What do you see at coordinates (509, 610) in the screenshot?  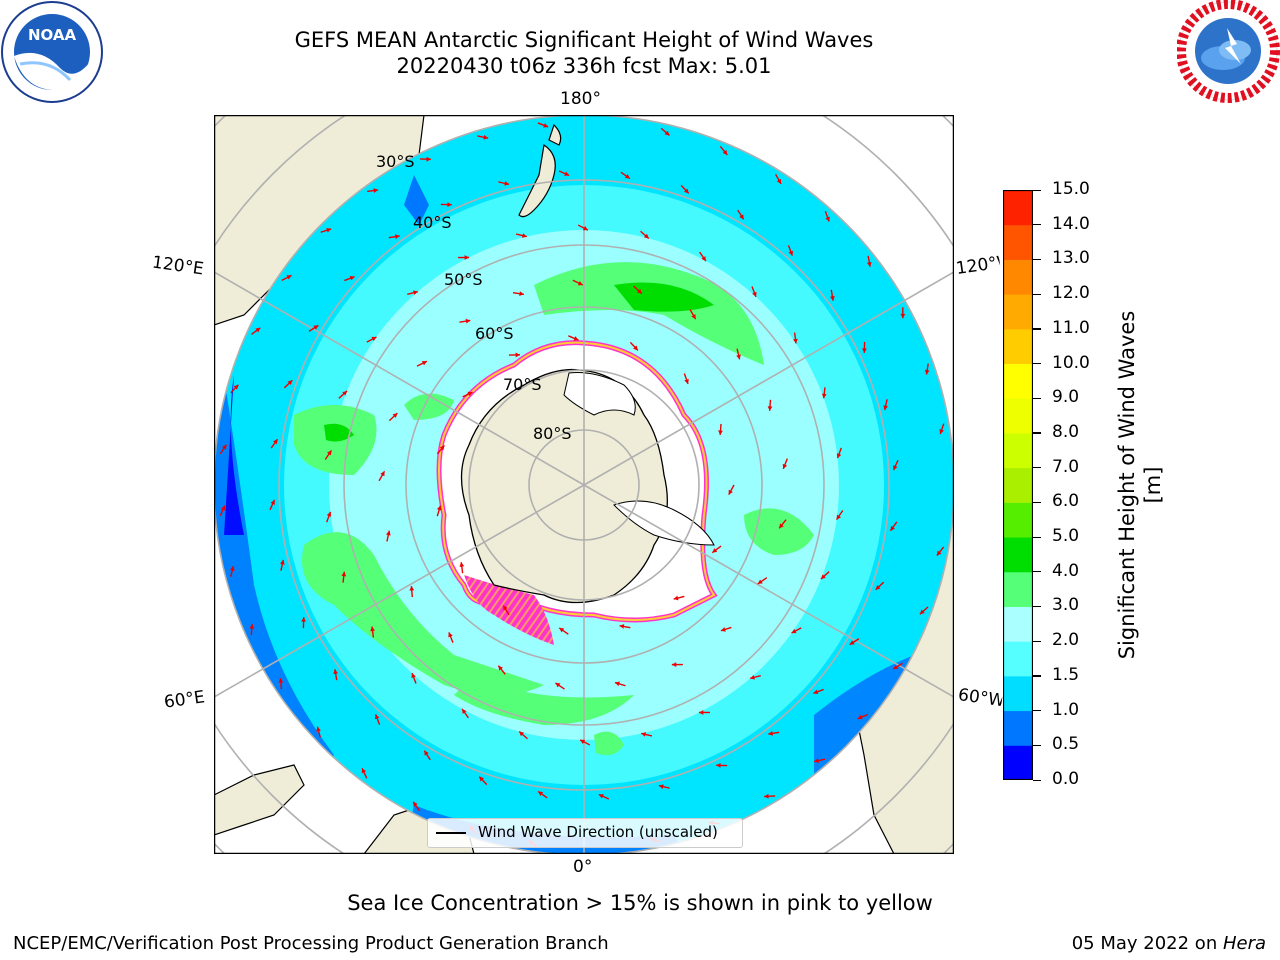 I see `sea-ice-weddell` at bounding box center [509, 610].